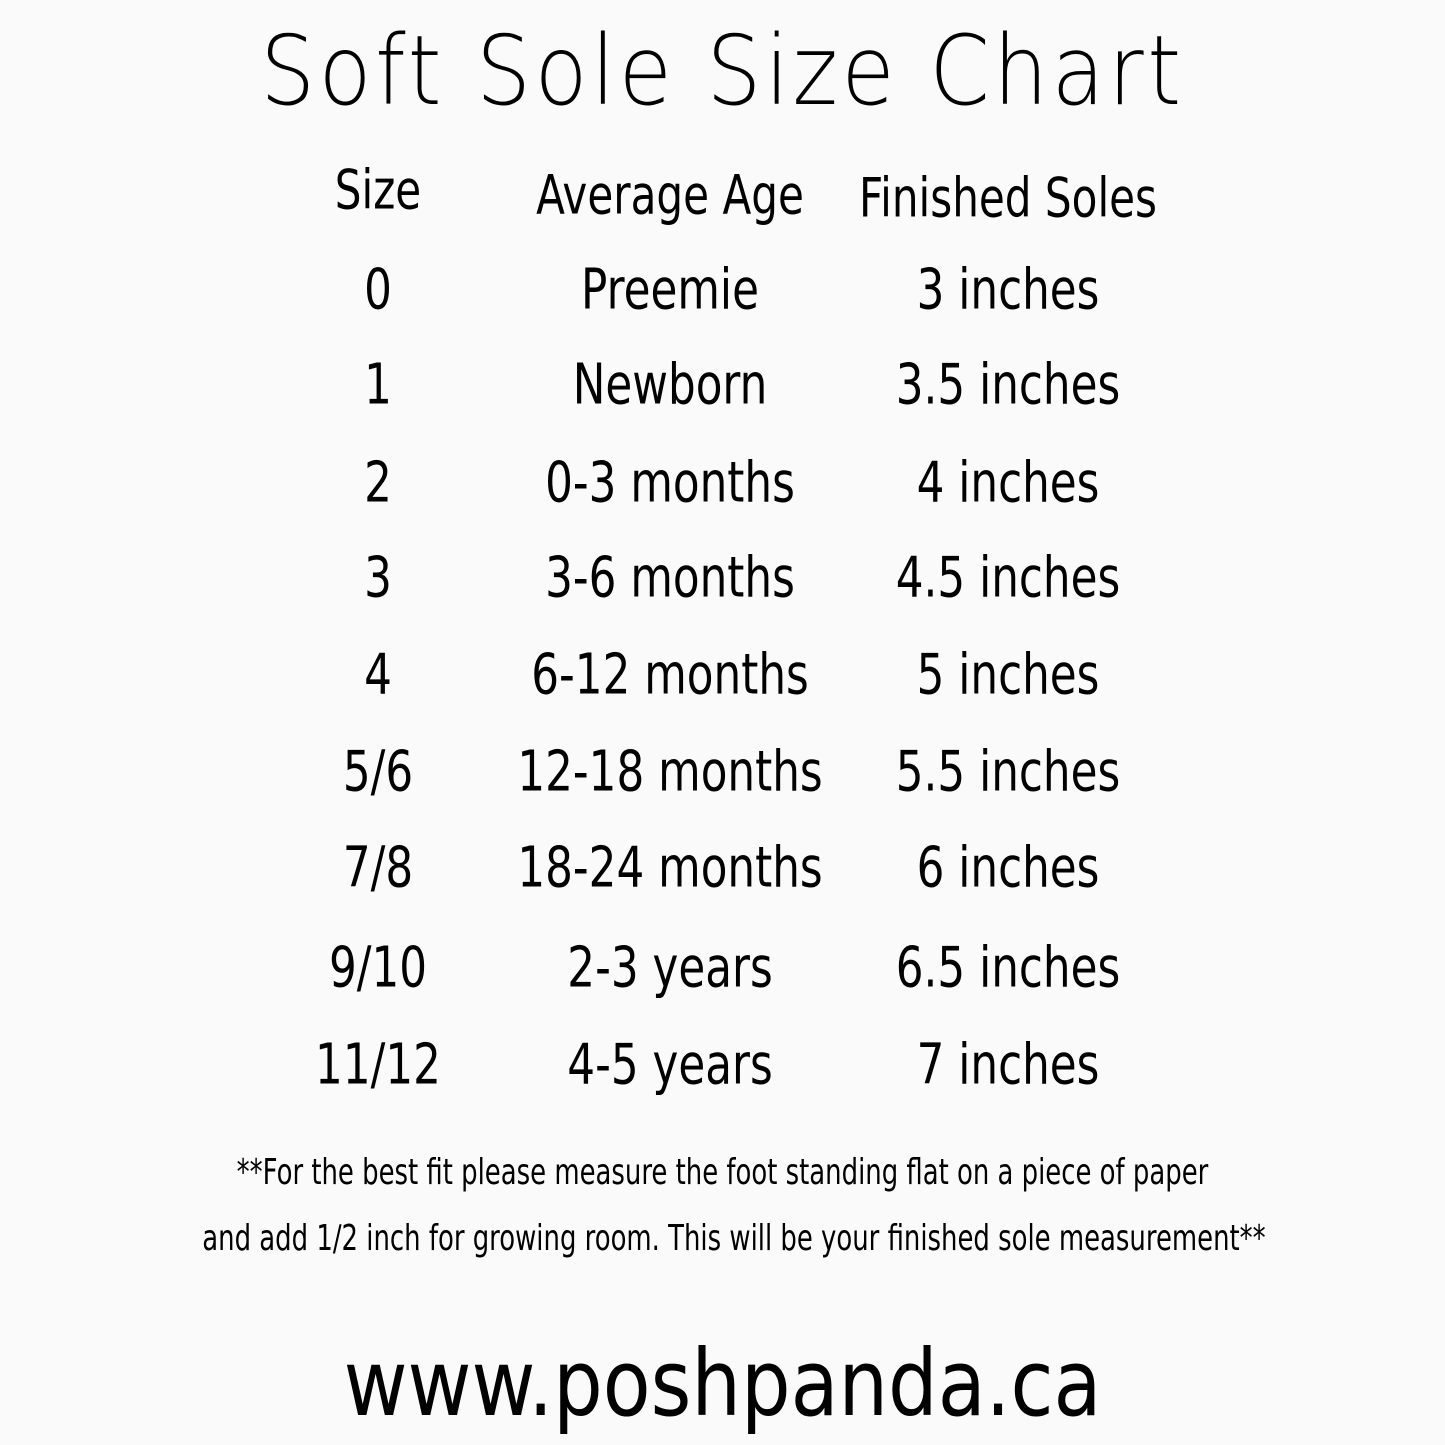 This screenshot has width=1445, height=1445. What do you see at coordinates (1008, 385) in the screenshot?
I see `row-finished-soles: 3.5 inches` at bounding box center [1008, 385].